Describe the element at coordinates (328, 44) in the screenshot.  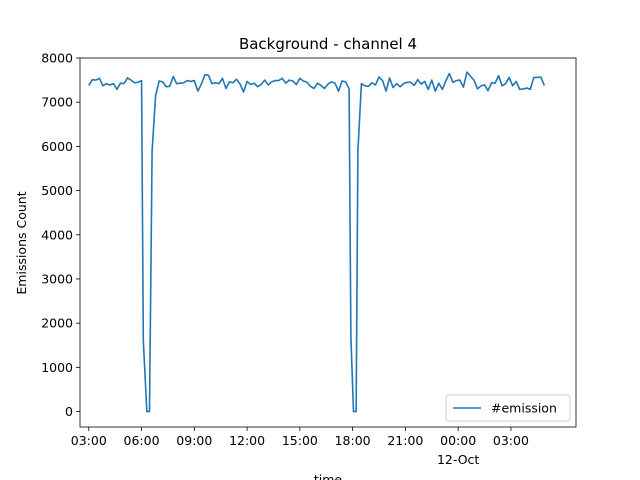
I see `chart-title: Background - channel 4` at that location.